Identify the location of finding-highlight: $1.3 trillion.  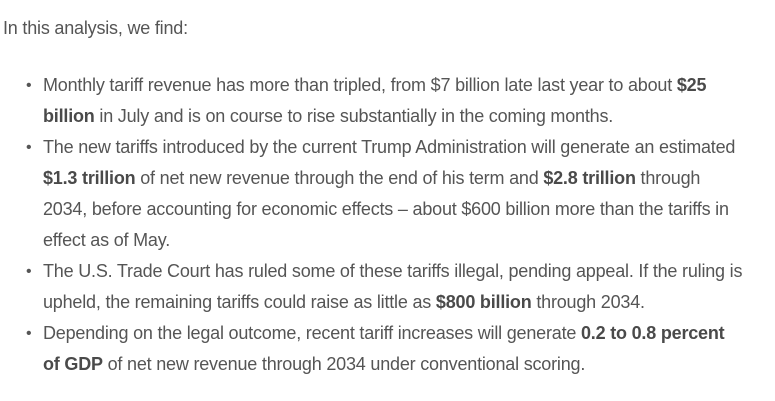
(89, 178).